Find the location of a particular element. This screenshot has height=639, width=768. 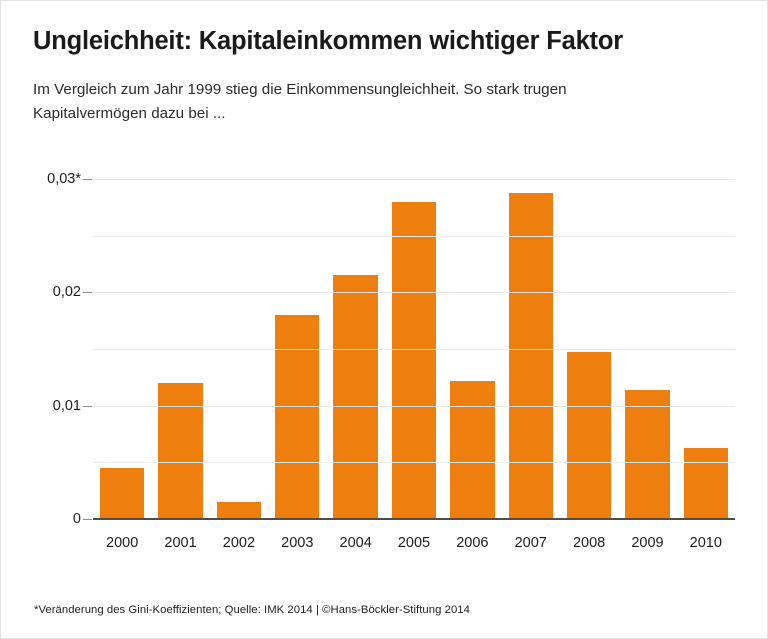

x-axis-label-2007: 2007 is located at coordinates (530, 543).